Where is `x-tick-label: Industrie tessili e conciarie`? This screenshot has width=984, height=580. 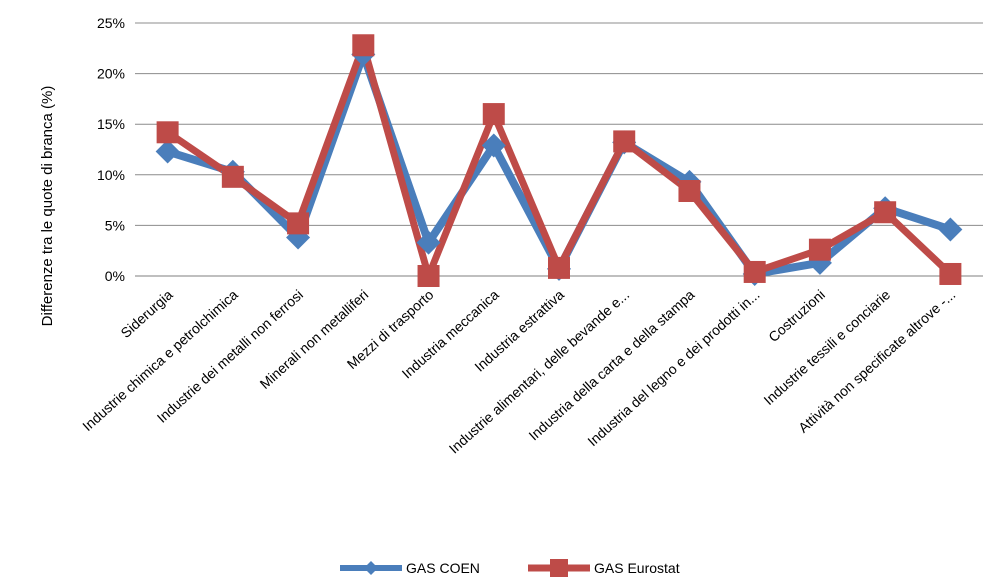 x-tick-label: Industrie tessili e conciarie is located at coordinates (826, 347).